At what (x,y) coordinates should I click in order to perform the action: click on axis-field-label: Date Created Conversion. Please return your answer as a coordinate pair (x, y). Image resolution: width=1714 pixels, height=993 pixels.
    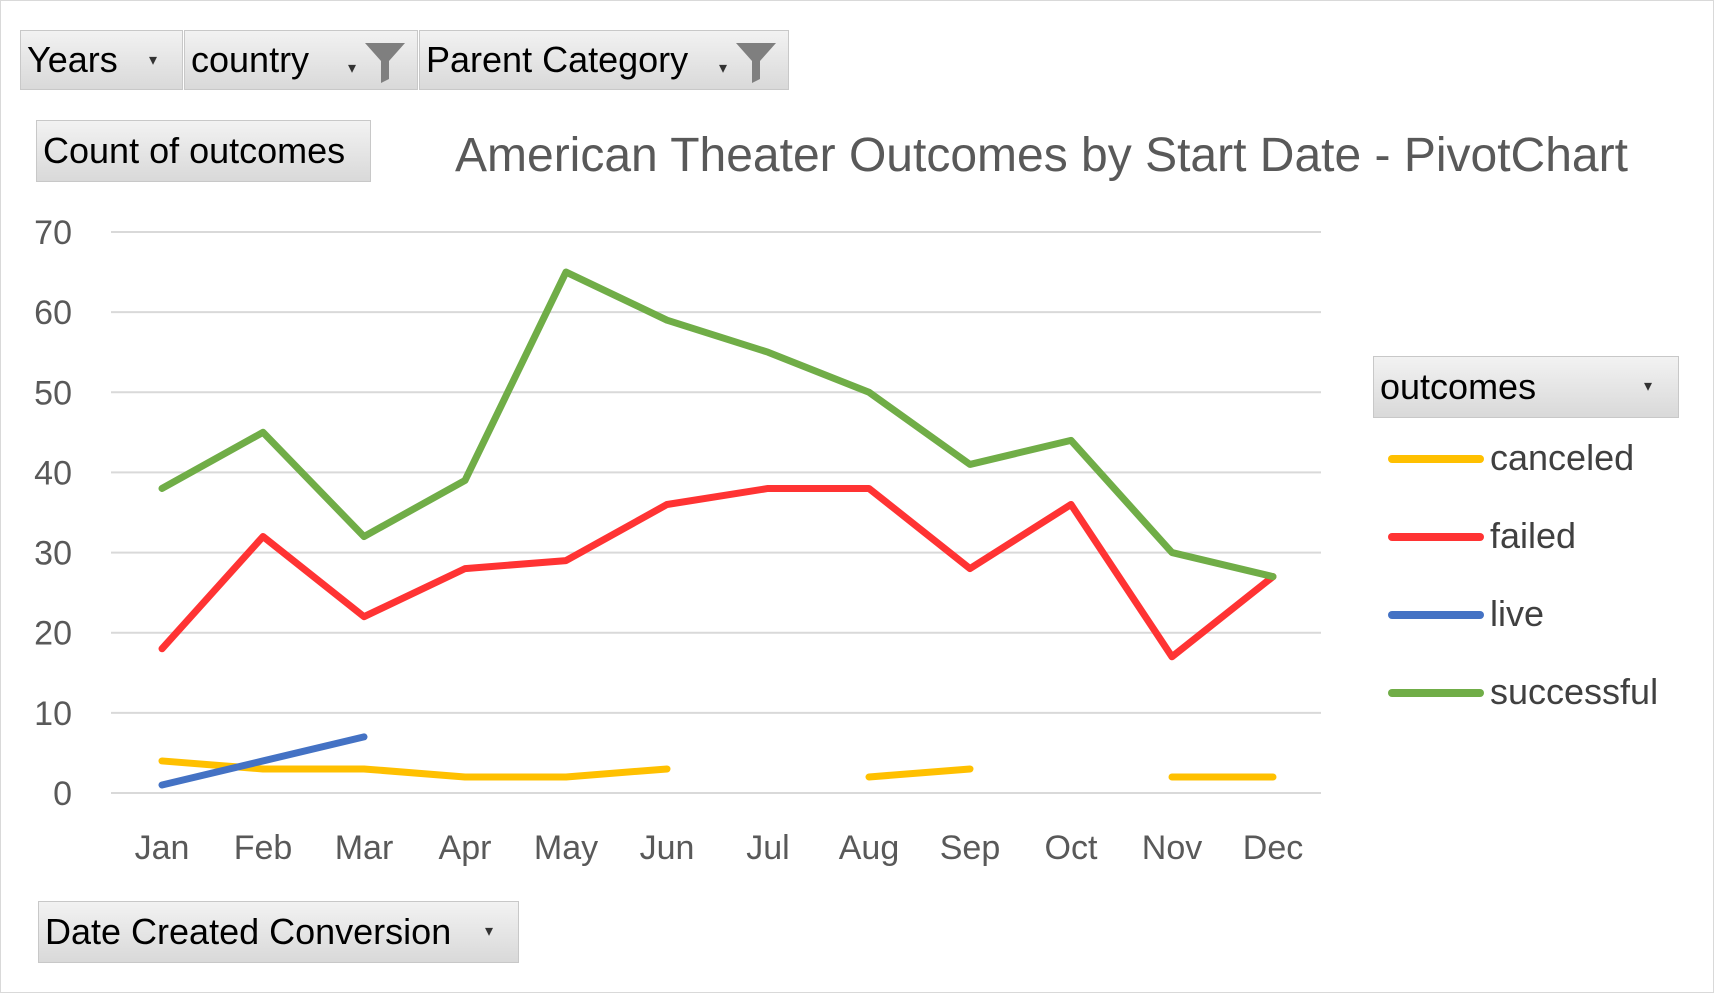
    Looking at the image, I should click on (248, 931).